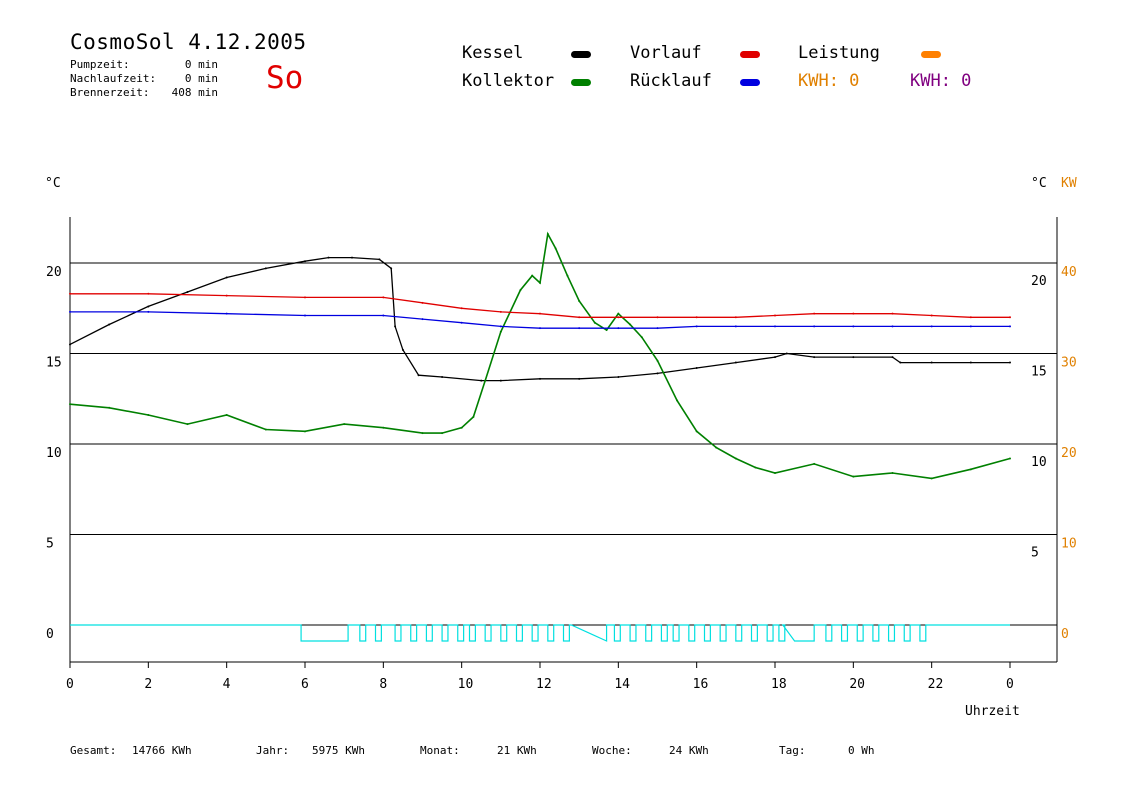 Image resolution: width=1148 pixels, height=812 pixels. I want to click on y-kw-tick-label: 20, so click(1069, 453).